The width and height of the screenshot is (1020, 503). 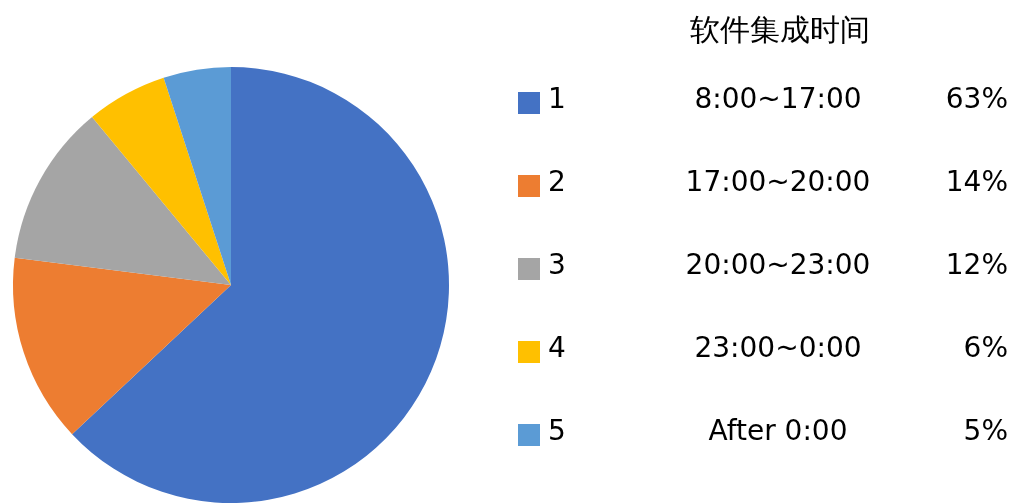 What do you see at coordinates (557, 98) in the screenshot?
I see `legend-label: 1` at bounding box center [557, 98].